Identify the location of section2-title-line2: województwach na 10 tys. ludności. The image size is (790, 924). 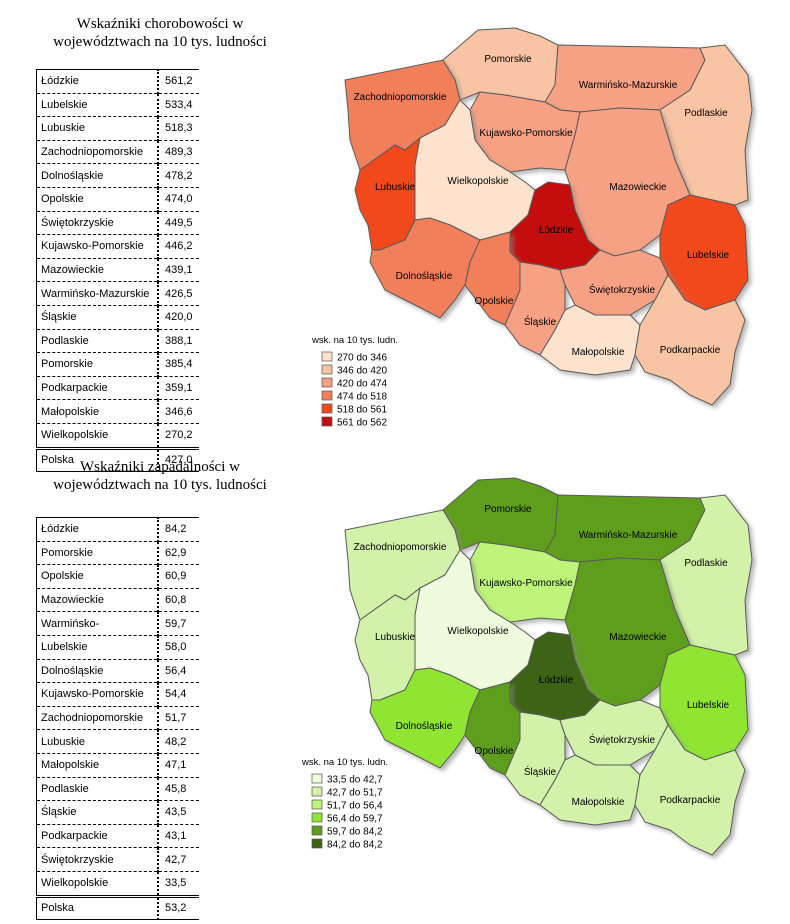
(160, 485).